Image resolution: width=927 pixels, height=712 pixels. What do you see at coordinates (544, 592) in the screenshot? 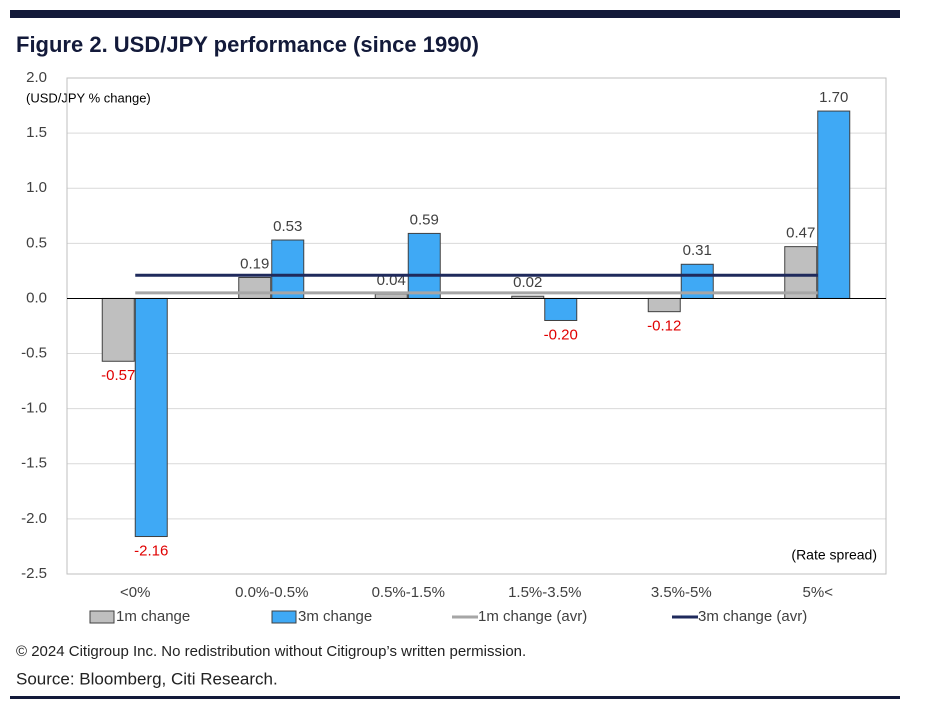
I see `x-tick-label: 1.5%-3.5%` at bounding box center [544, 592].